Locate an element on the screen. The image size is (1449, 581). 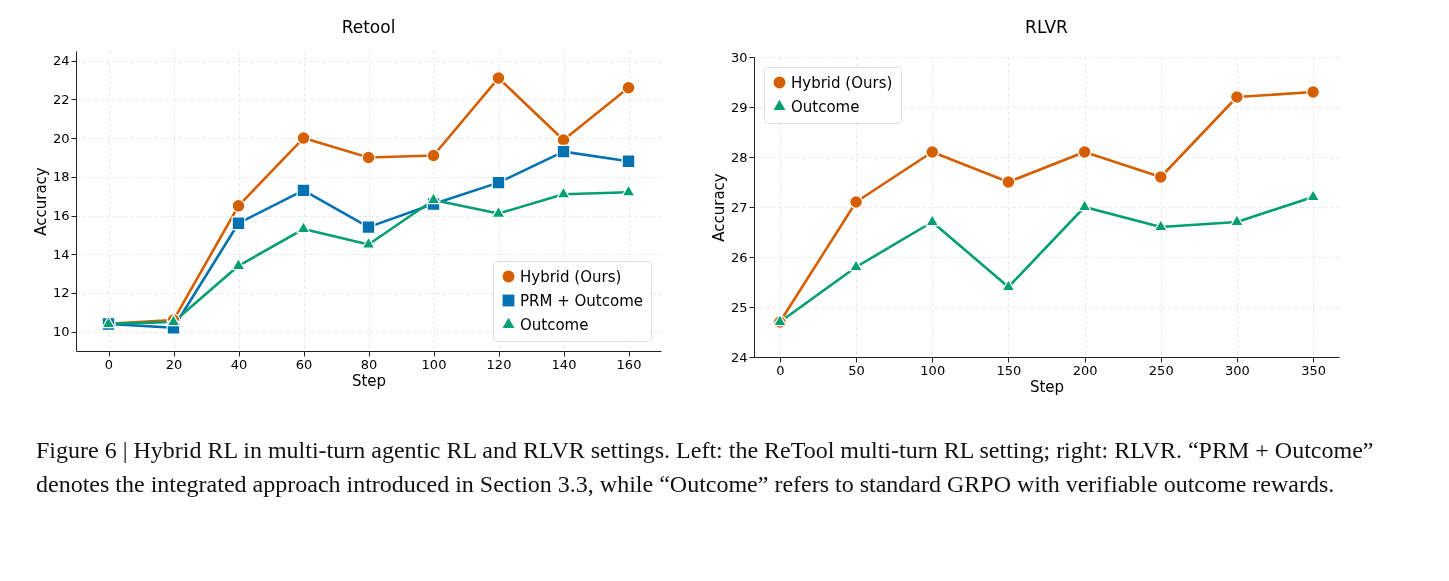
x-tick-label: 50 is located at coordinates (856, 370).